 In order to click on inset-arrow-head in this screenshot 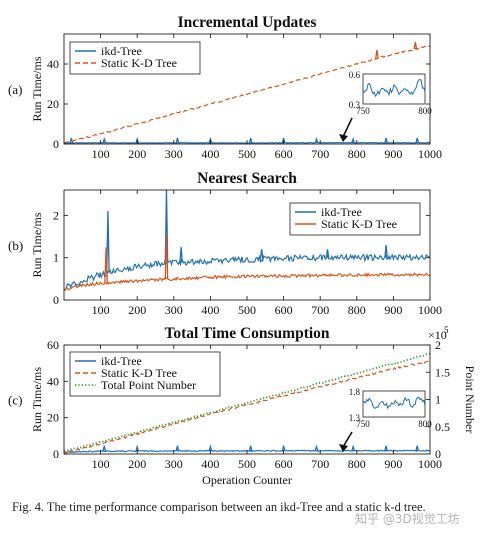, I will do `click(343, 138)`.